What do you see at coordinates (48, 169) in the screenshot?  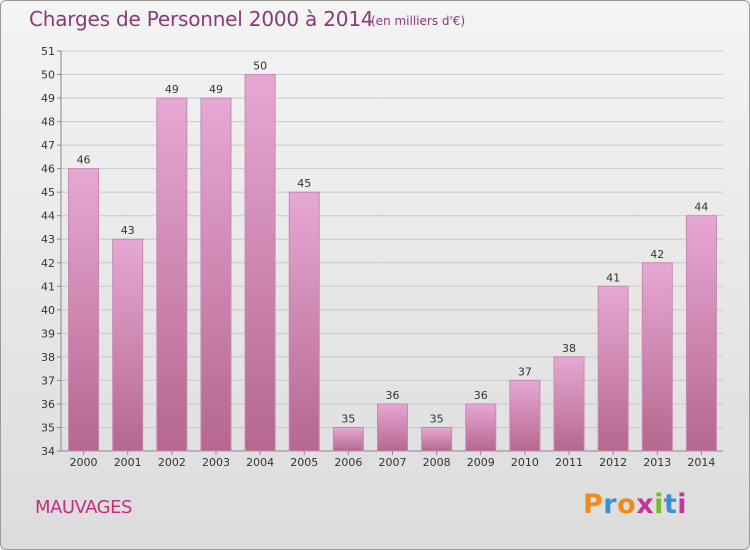 I see `y-tick-label: 46` at bounding box center [48, 169].